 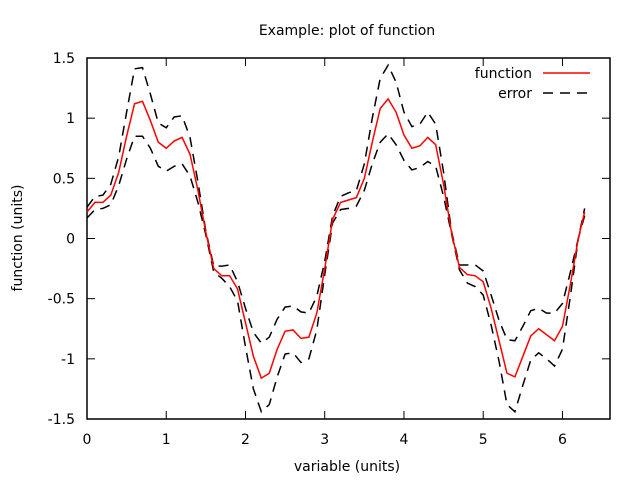 What do you see at coordinates (61, 300) in the screenshot?
I see `y-tick-label: -0.5` at bounding box center [61, 300].